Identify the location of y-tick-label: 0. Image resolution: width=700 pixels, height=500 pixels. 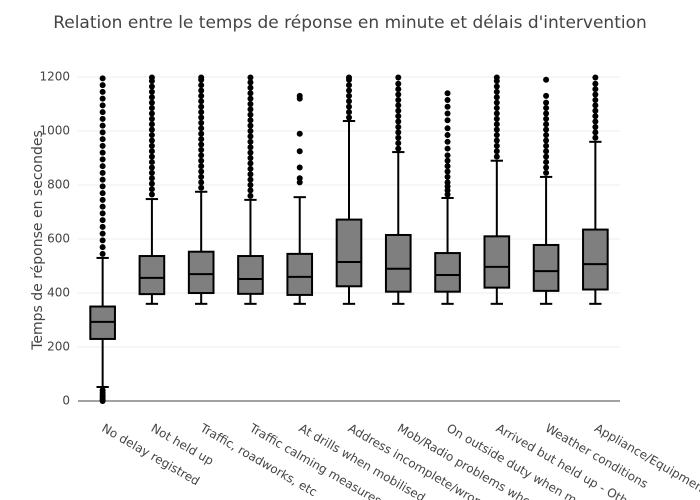
(66, 401).